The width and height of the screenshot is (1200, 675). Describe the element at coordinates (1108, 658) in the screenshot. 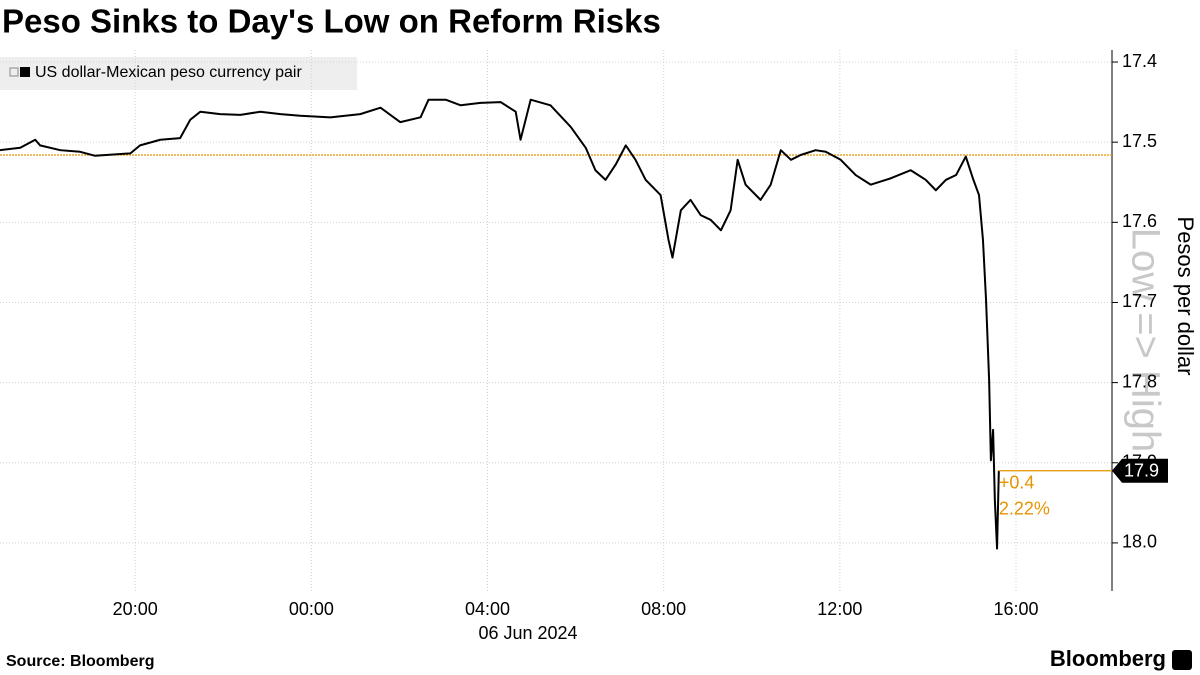

I see `brand: Bloomberg` at that location.